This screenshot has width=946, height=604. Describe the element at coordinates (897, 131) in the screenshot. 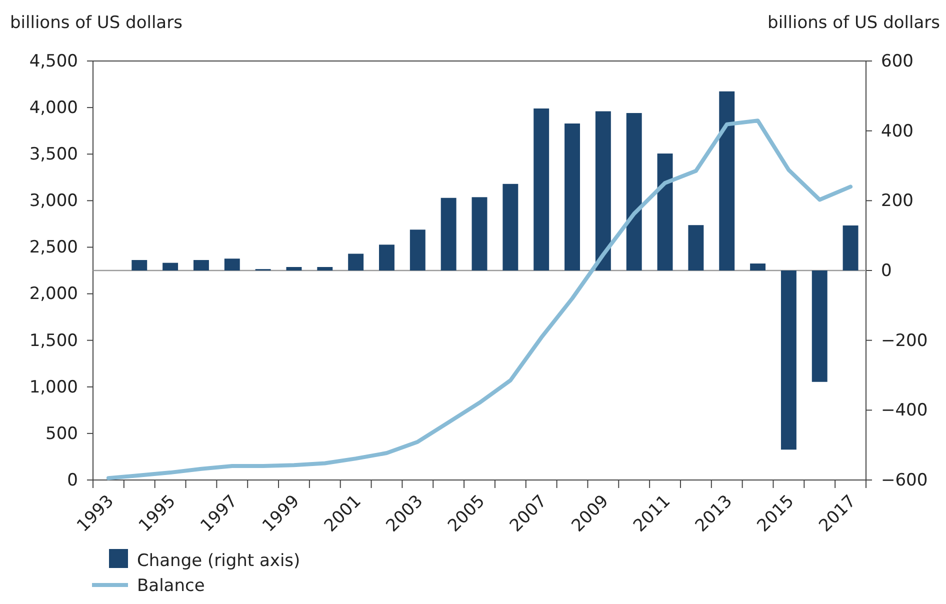

I see `y2-tick-label: 400` at that location.